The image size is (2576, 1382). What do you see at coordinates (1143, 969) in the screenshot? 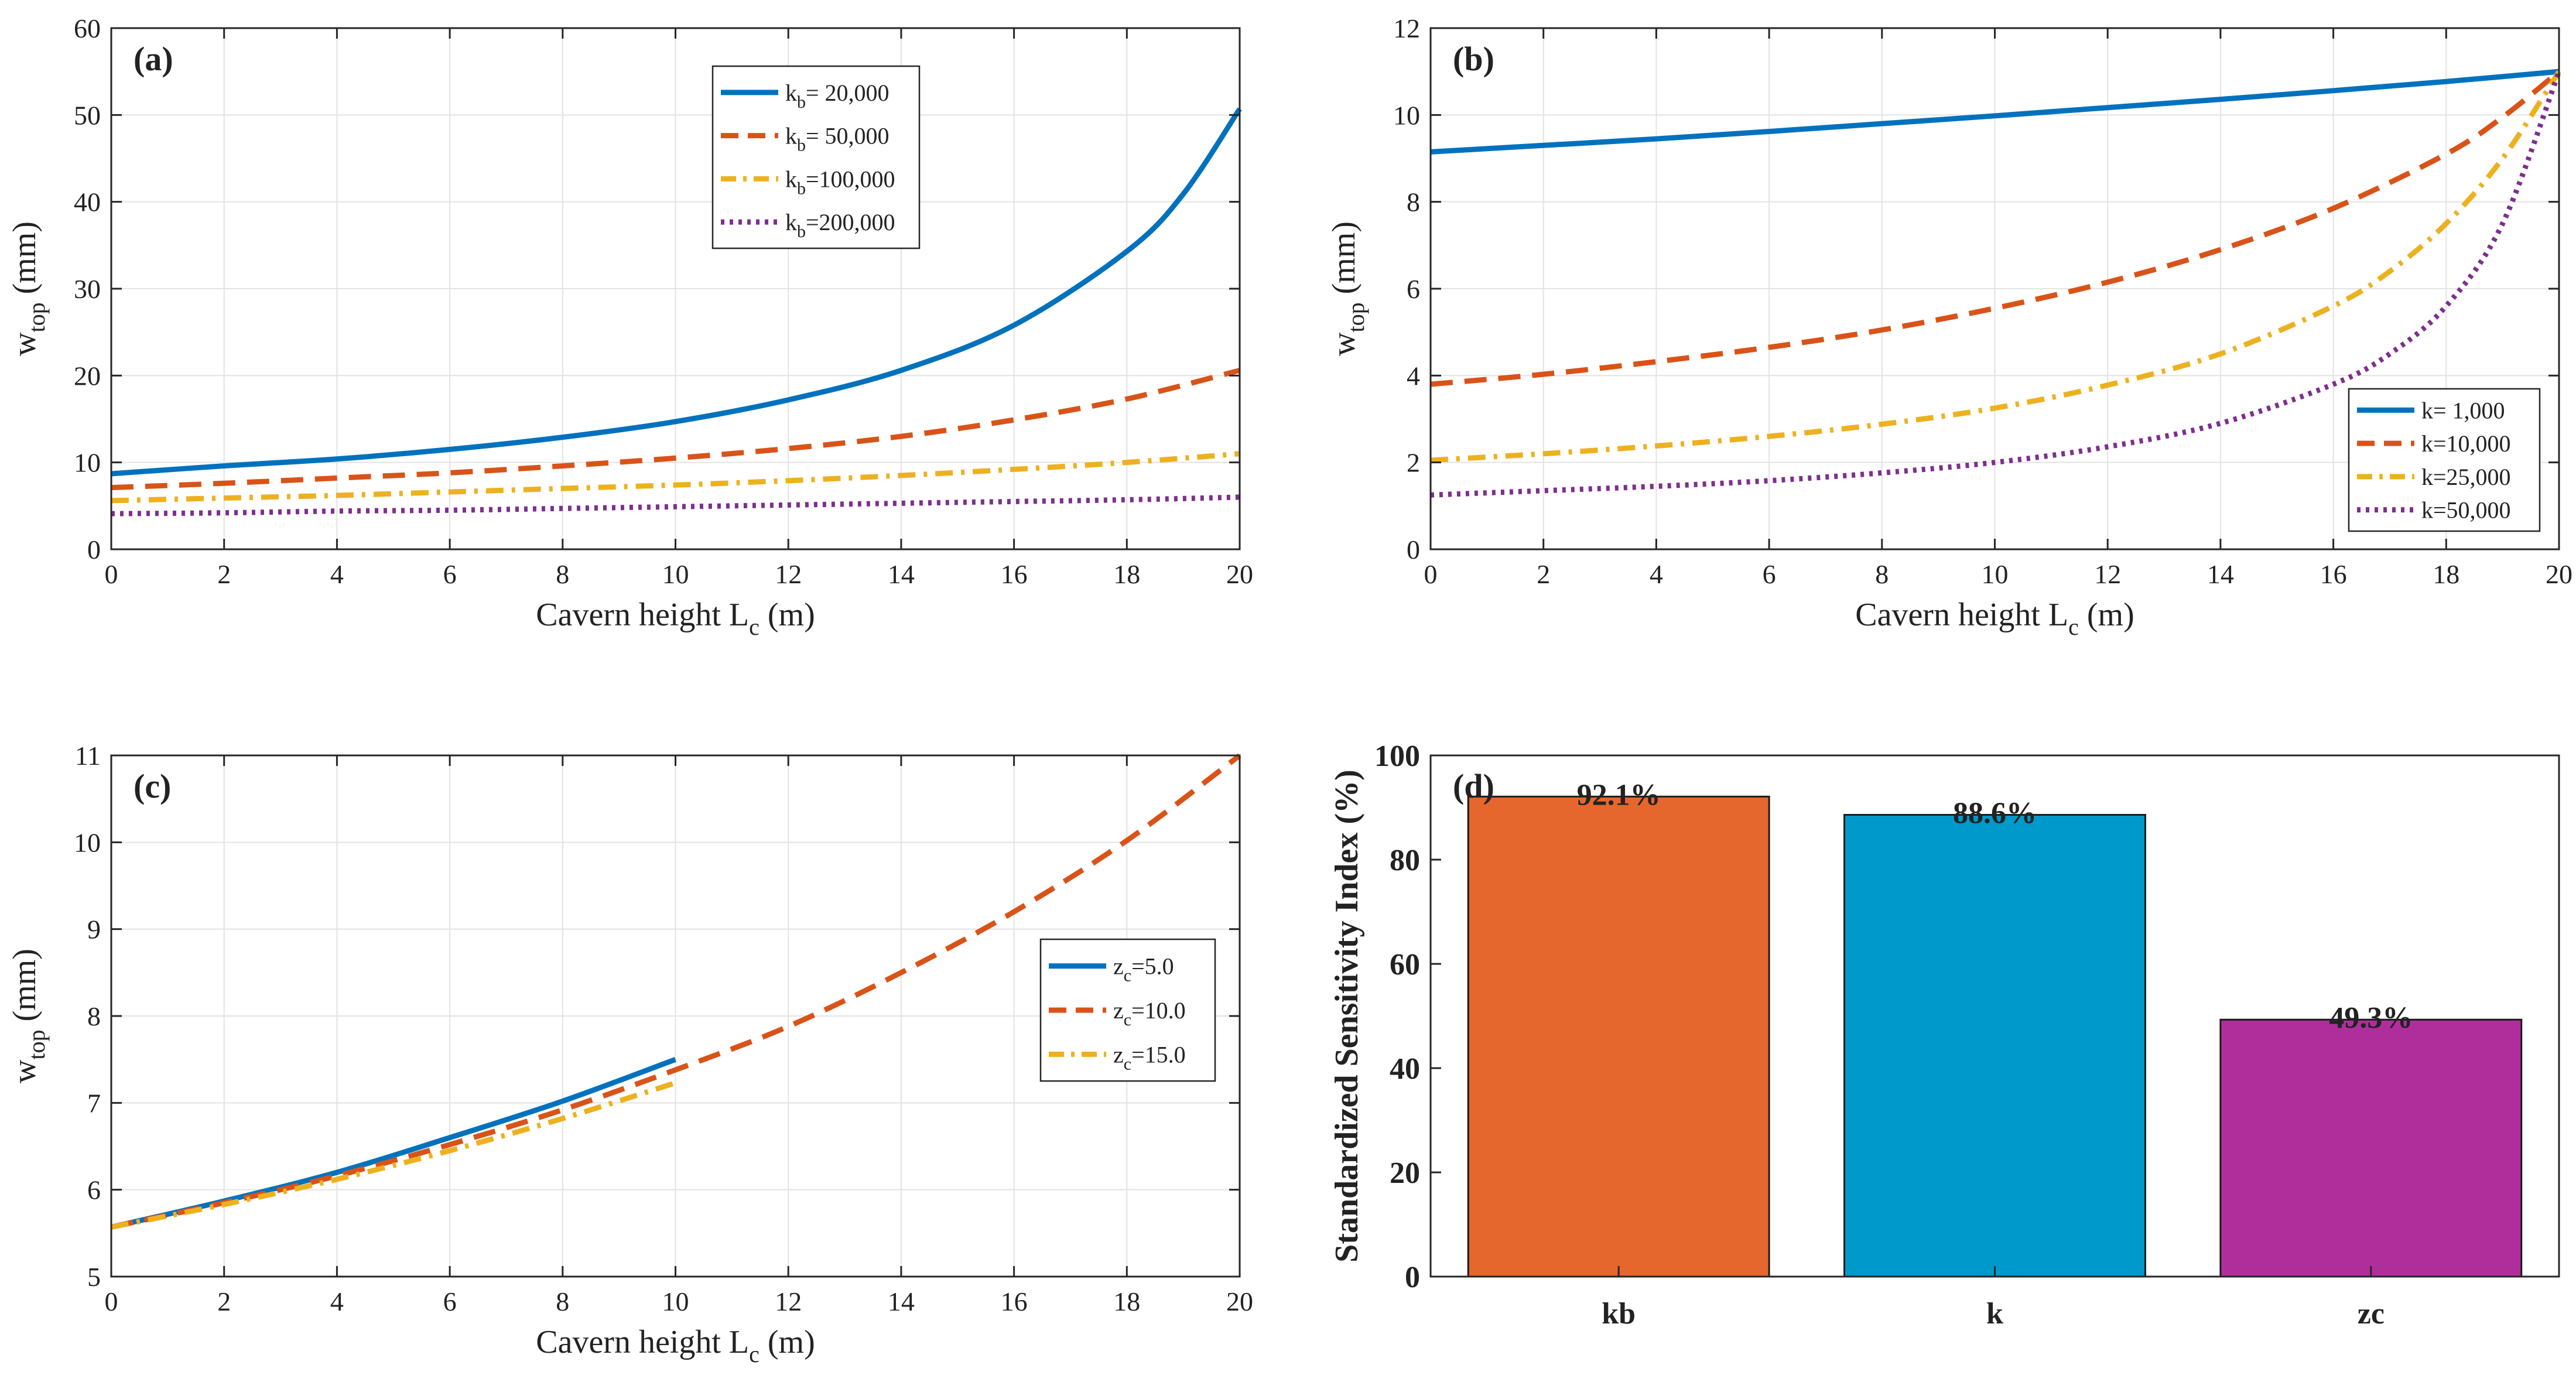
I see `legend-label-0: zc=5.0` at bounding box center [1143, 969].